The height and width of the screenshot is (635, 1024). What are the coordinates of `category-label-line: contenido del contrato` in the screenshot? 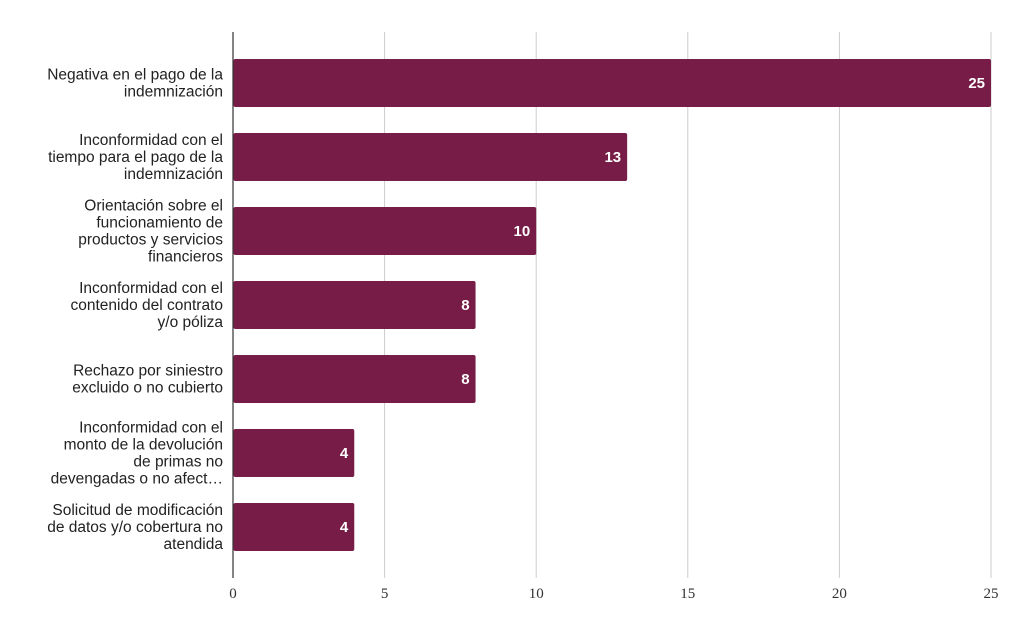 It's located at (146, 305).